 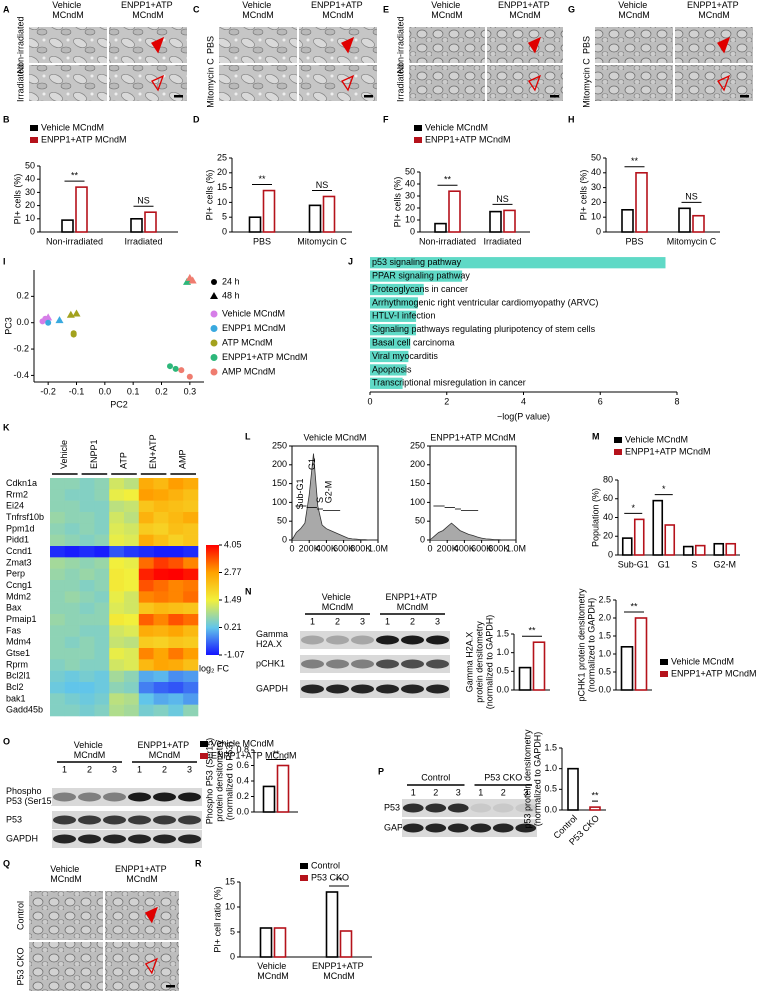 What do you see at coordinates (429, 548) in the screenshot?
I see `x-tick-label: 0` at bounding box center [429, 548].